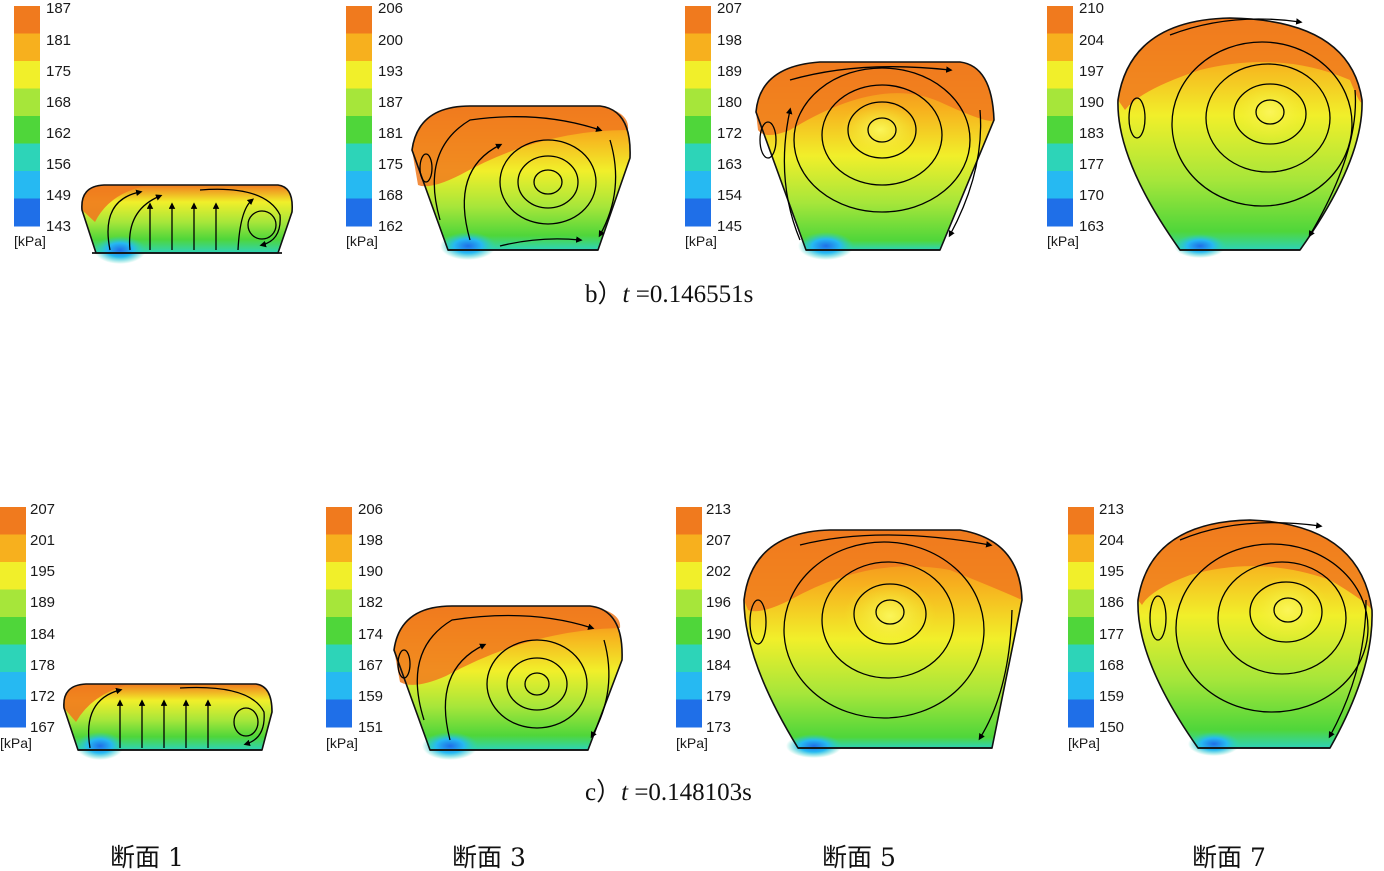  I want to click on tick-label: 190, so click(370, 571).